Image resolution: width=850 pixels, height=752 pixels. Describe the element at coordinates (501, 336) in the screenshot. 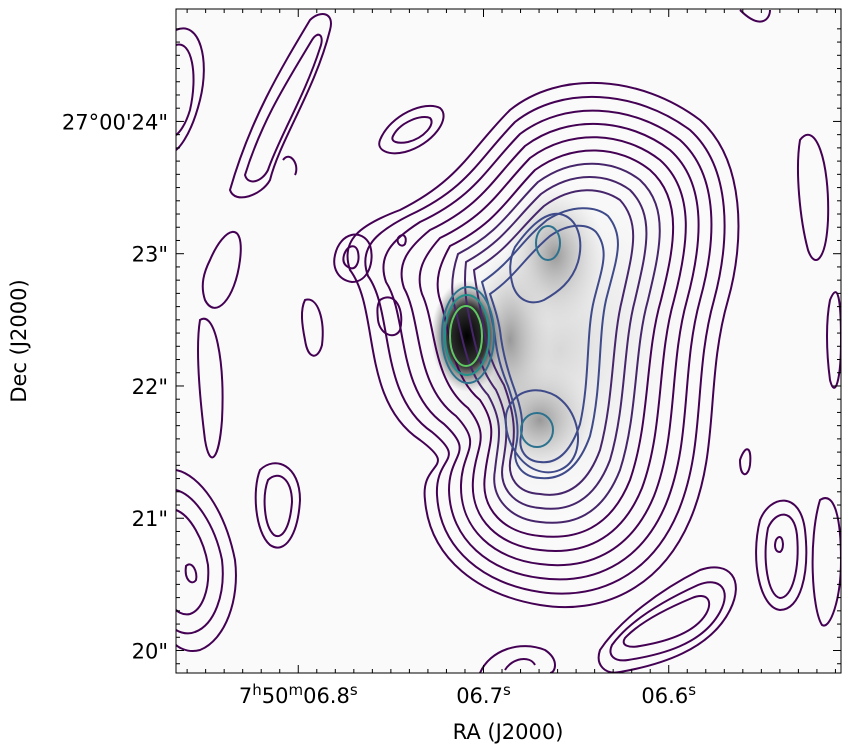

I see `inner-teal-contours` at that location.